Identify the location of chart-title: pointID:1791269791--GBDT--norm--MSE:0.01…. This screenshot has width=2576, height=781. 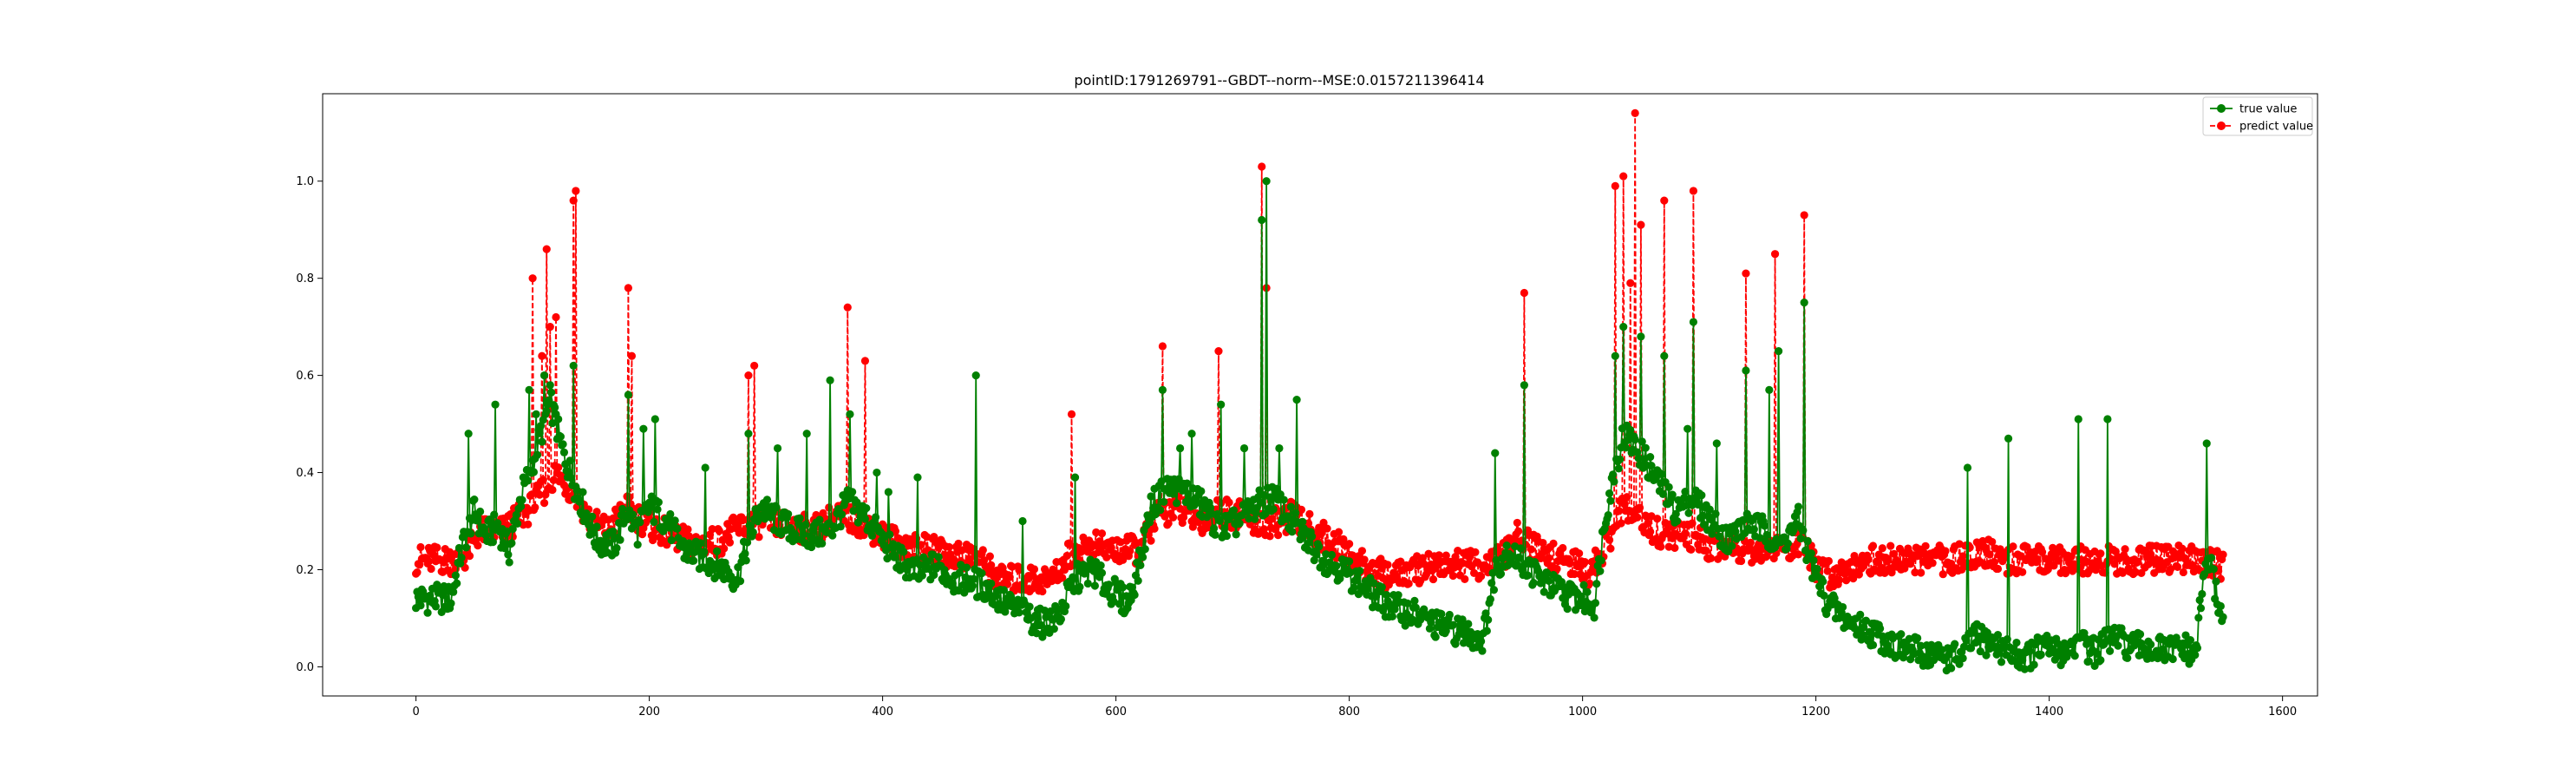
(1279, 80).